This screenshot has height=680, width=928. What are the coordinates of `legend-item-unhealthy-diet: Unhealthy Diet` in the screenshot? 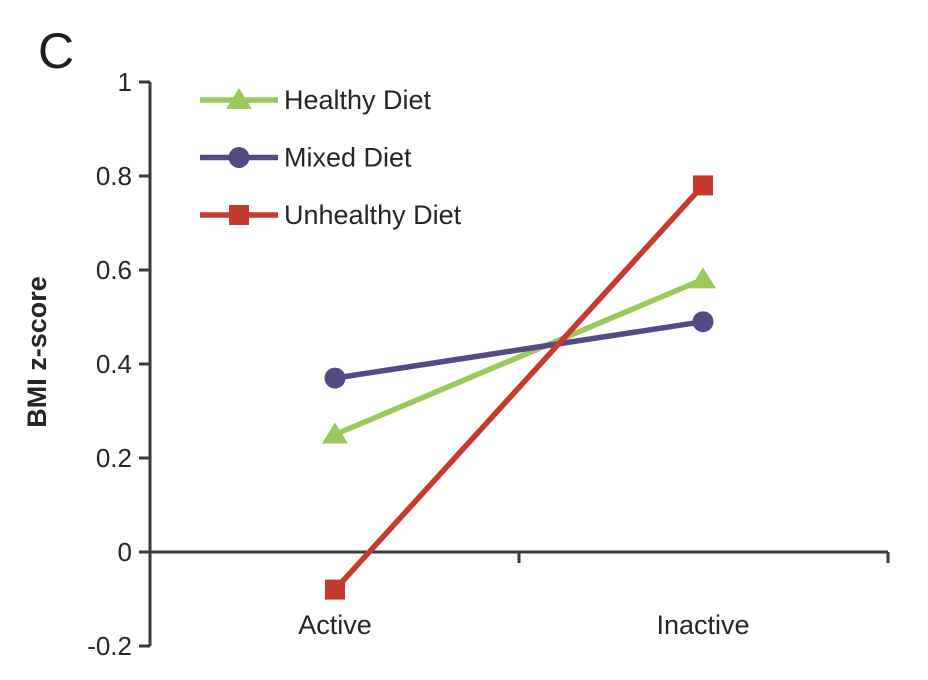 It's located at (331, 215).